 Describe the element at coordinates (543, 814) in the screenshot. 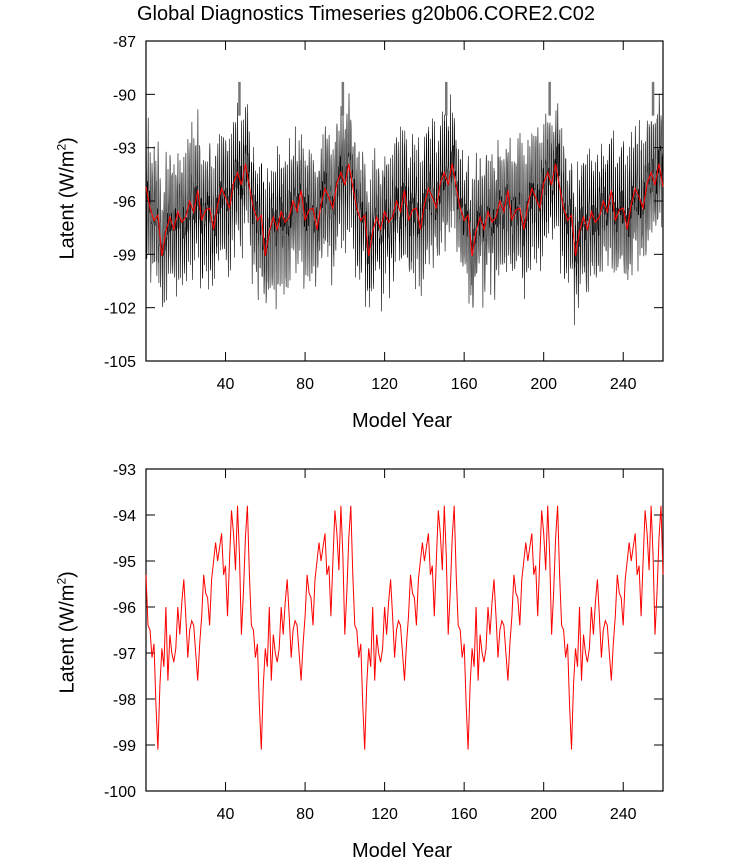

I see `chart-bottom-x-tick-label: 200` at that location.